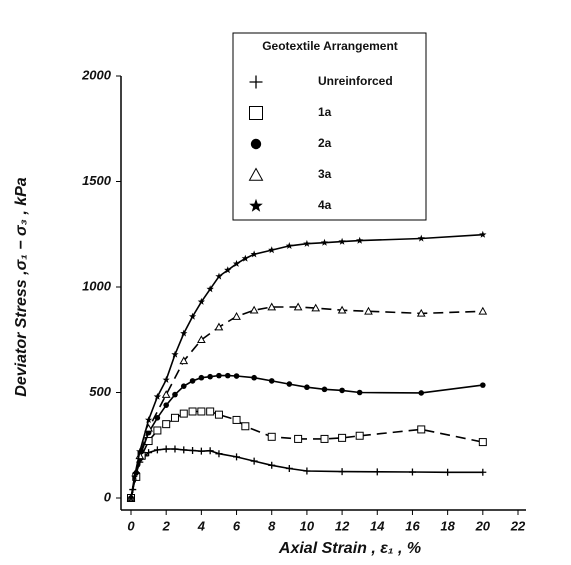 The height and width of the screenshot is (565, 571). I want to click on x-tick-label: 20, so click(483, 525).